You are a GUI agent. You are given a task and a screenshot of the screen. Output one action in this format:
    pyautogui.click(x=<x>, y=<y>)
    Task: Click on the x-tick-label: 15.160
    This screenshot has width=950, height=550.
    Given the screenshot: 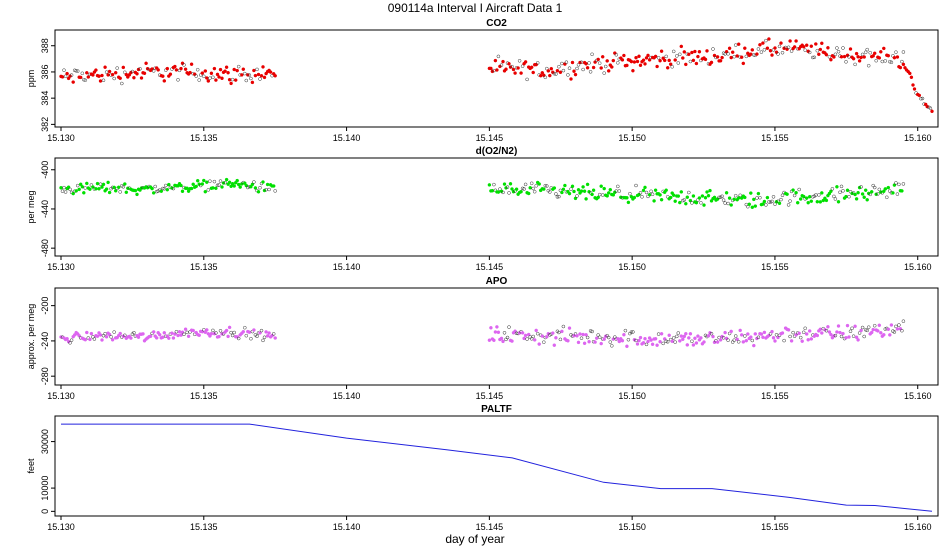 What is the action you would take?
    pyautogui.click(x=918, y=267)
    